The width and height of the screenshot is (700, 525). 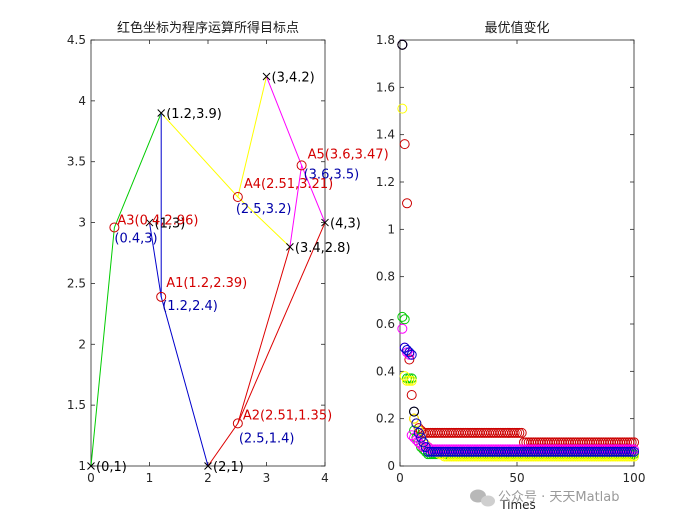 I want to click on target-rounded-label: (0.4,3), so click(x=135, y=238).